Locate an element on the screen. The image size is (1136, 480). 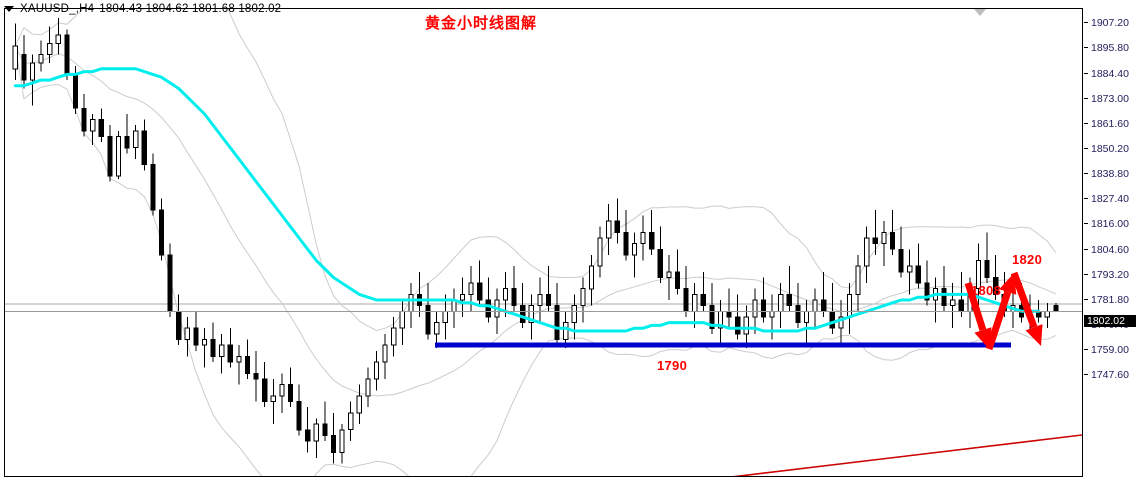
price-tick: 1850.20 is located at coordinates (1110, 149).